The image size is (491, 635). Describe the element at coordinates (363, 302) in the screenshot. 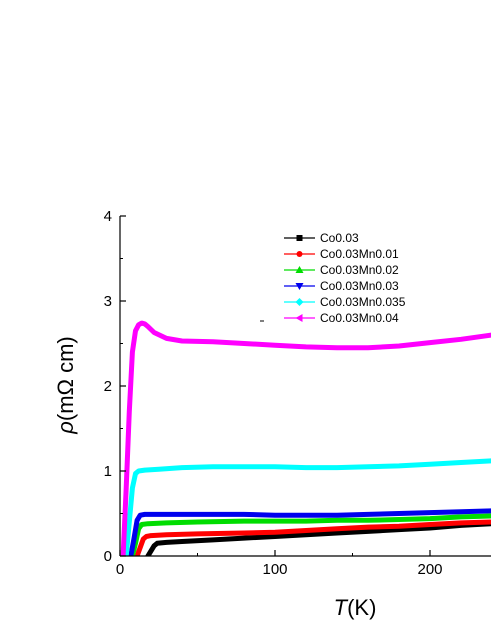

I see `legend-label-4: Co0.03Mn0.035` at that location.